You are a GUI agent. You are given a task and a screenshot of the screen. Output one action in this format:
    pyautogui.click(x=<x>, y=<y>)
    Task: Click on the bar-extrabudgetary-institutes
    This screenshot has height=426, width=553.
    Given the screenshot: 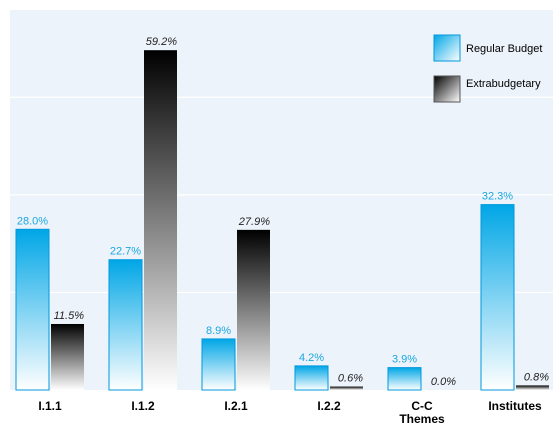 What is the action you would take?
    pyautogui.click(x=532, y=387)
    